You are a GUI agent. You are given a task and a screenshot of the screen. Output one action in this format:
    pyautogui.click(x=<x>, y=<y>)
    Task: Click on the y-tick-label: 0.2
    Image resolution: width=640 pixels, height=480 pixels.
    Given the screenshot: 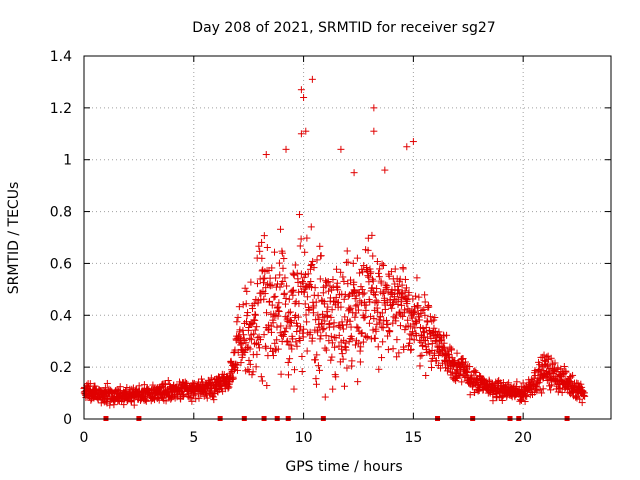 What is the action you would take?
    pyautogui.click(x=61, y=368)
    